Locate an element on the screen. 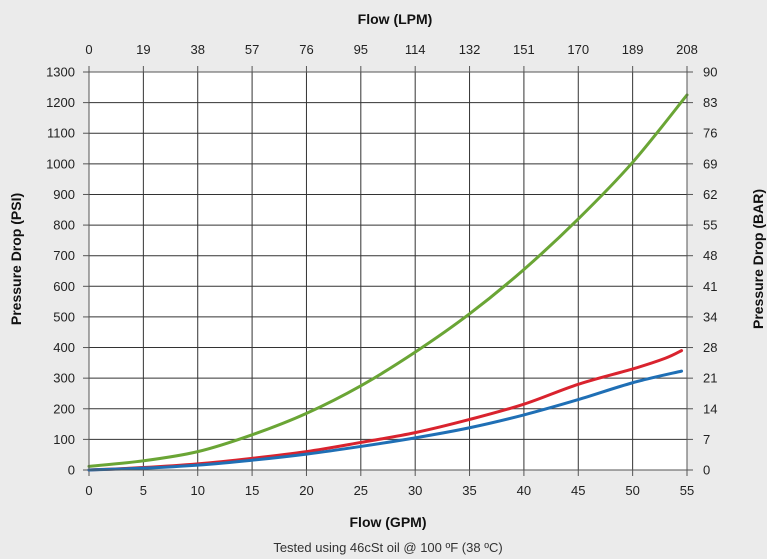  x-tick-label: 45 is located at coordinates (578, 490).